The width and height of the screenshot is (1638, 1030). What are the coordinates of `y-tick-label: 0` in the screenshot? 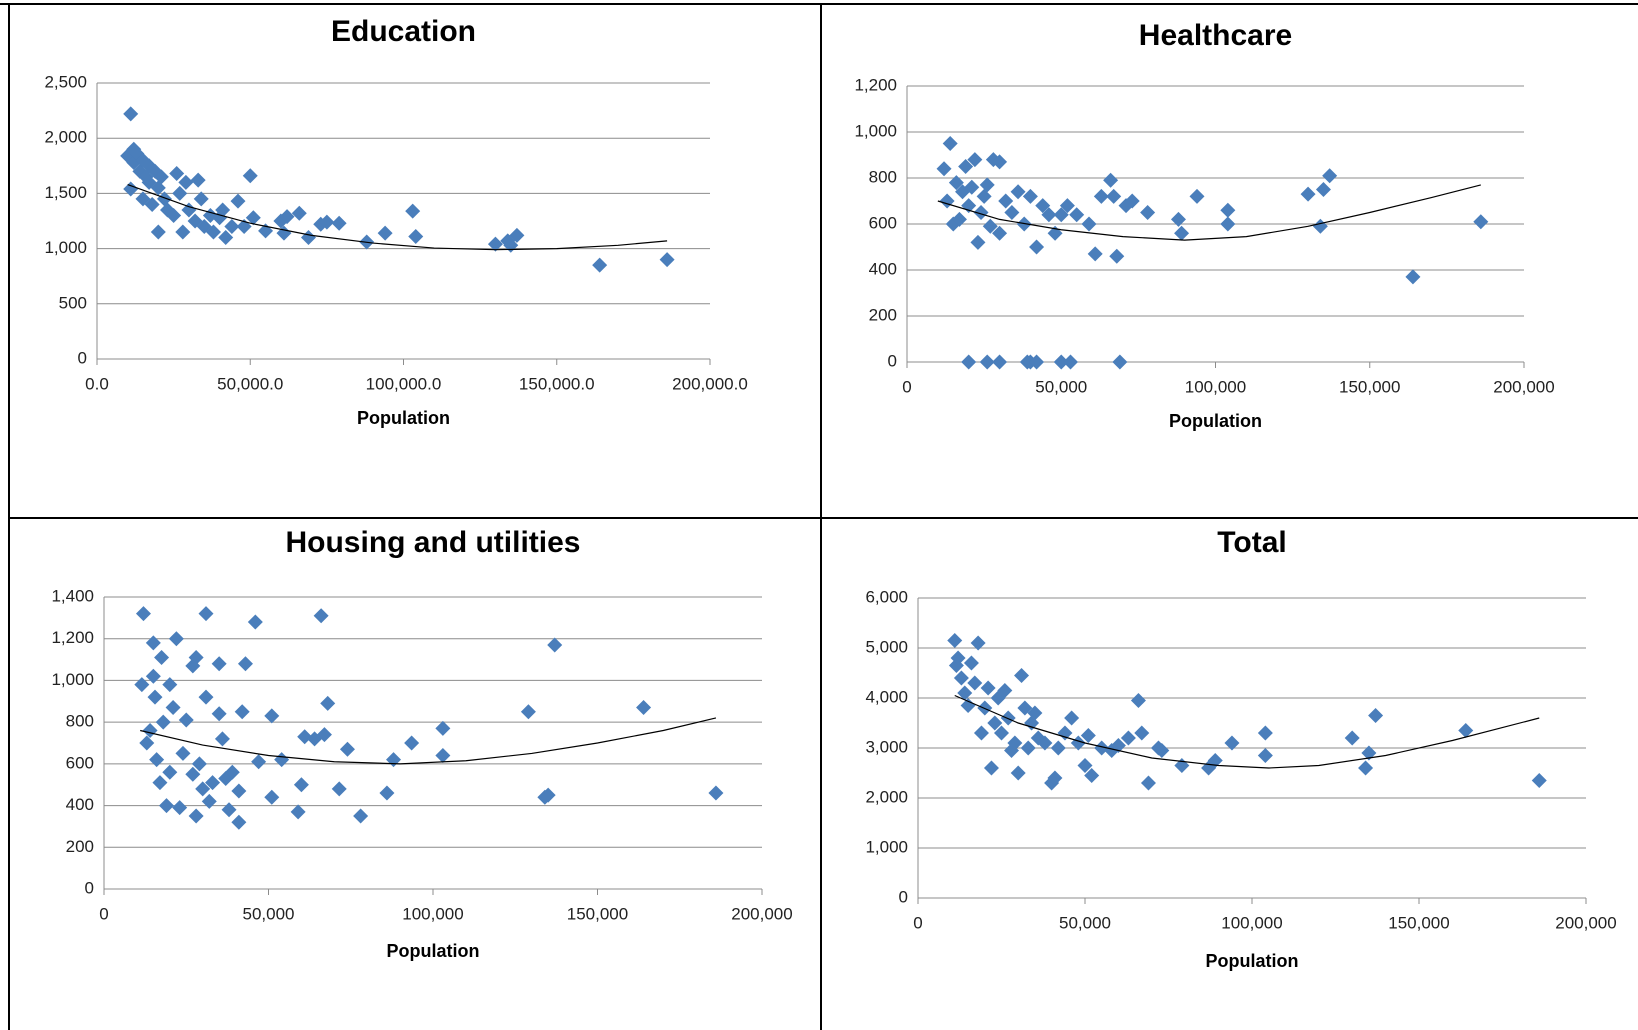 It's located at (82, 357).